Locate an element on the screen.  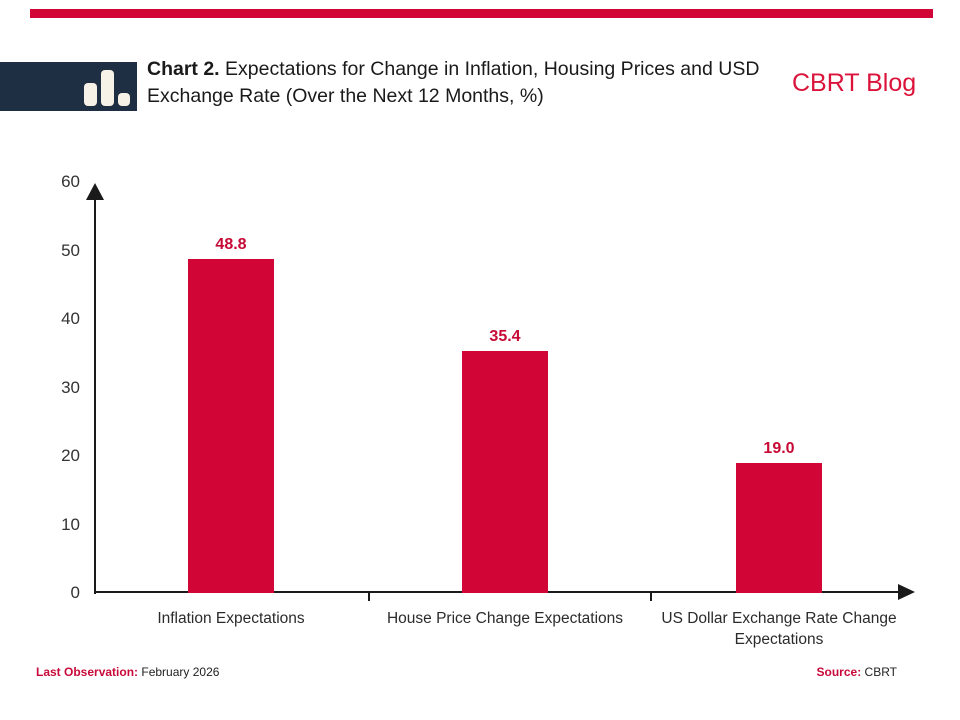
x-category-label: House Price Change Expectations is located at coordinates (505, 618).